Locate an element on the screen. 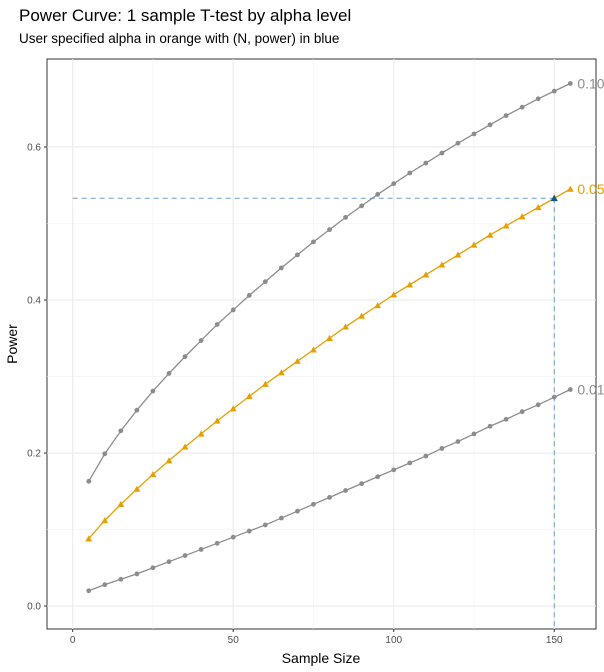 The image size is (604, 672). y-tick-label: 0.0 is located at coordinates (34, 607).